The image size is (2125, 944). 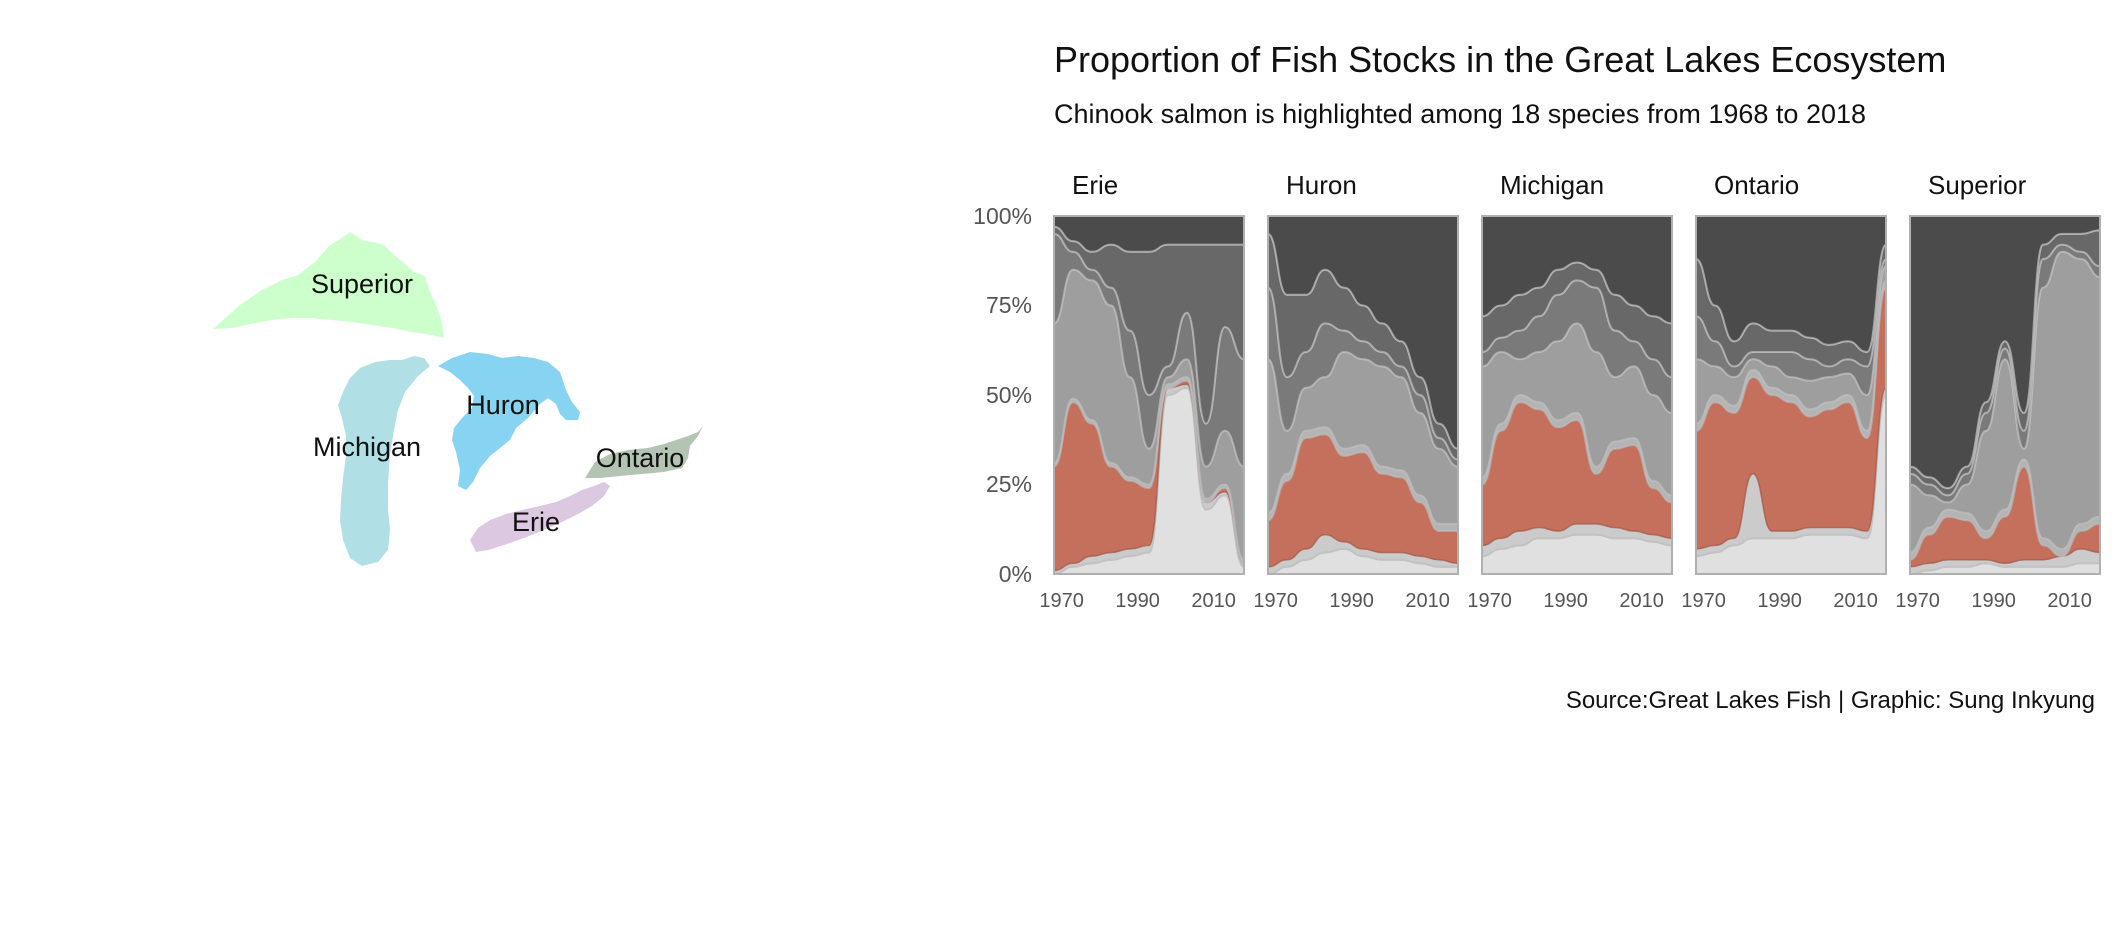 What do you see at coordinates (1095, 185) in the screenshot?
I see `facet-label: Erie` at bounding box center [1095, 185].